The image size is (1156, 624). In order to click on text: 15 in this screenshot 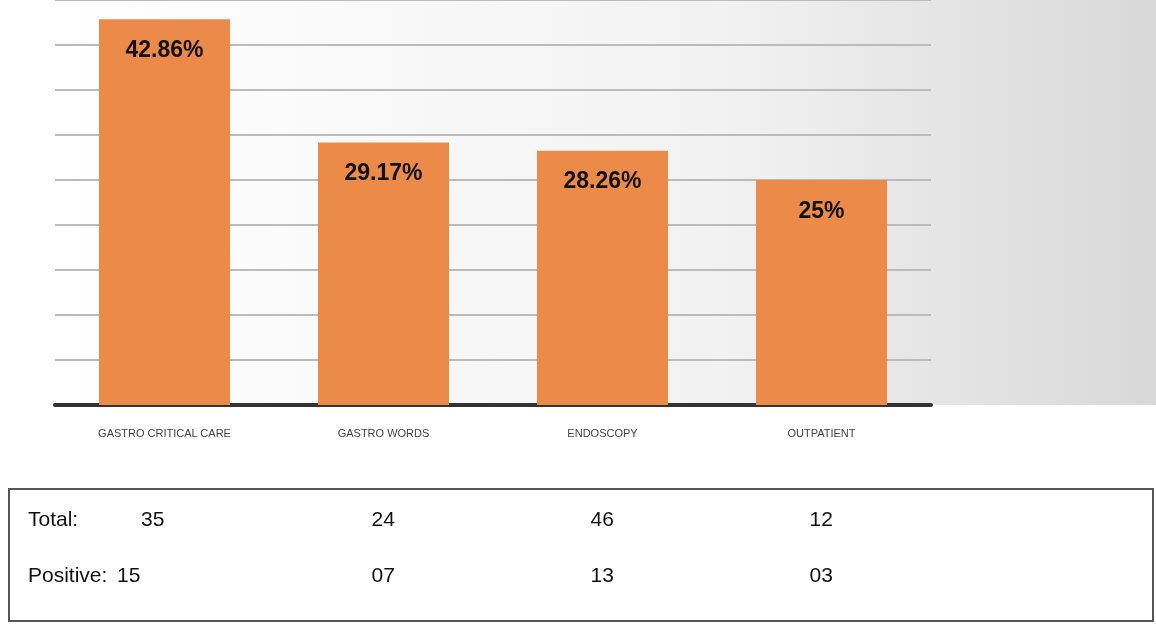, I will do `click(129, 574)`.